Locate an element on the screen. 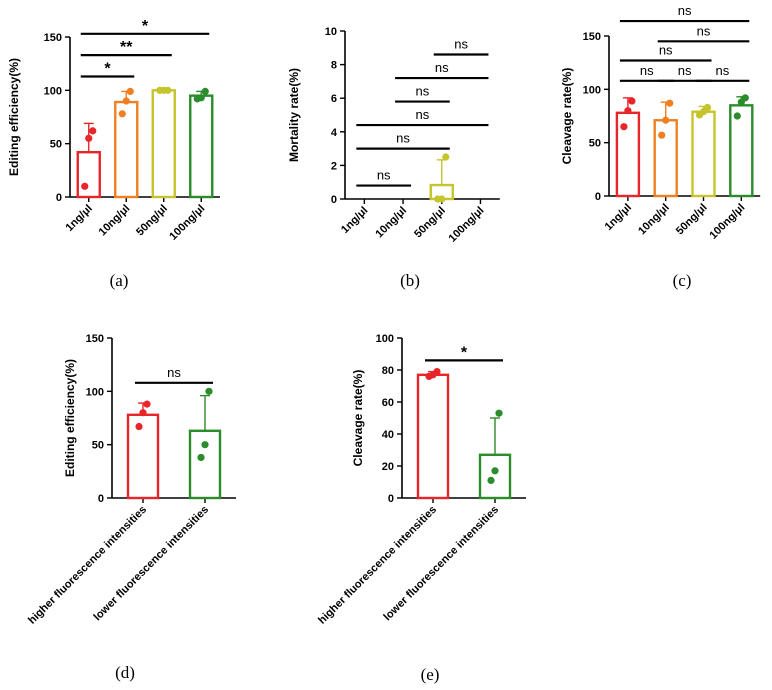 The height and width of the screenshot is (690, 772). category-label: higher fluorescence intensities is located at coordinates (377, 565).